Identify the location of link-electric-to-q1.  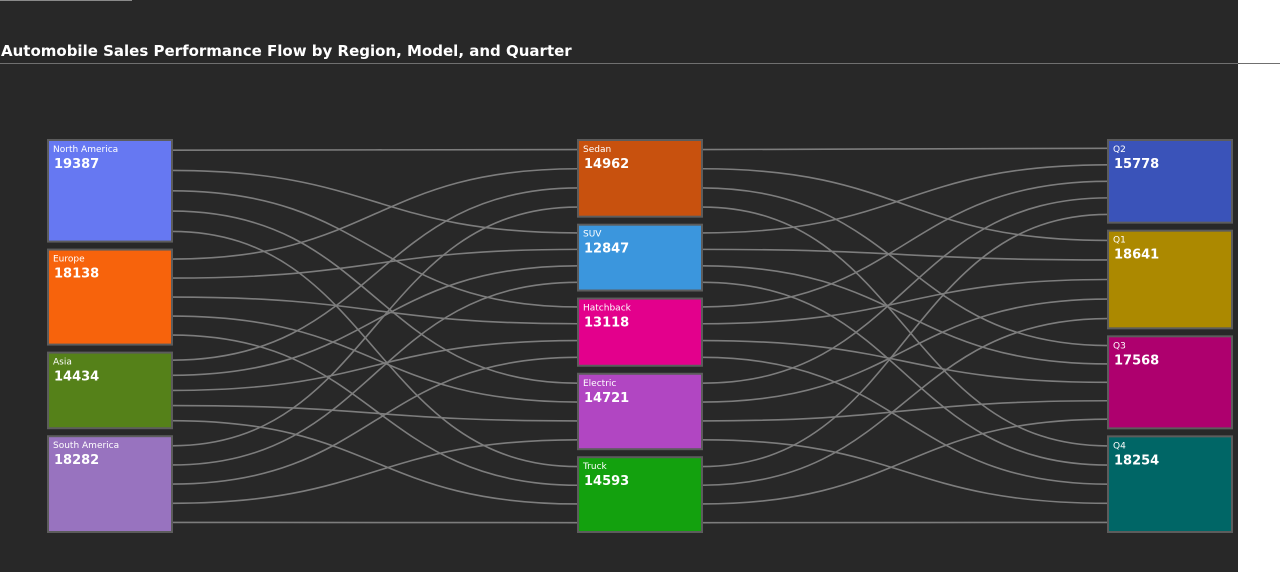
(905, 350).